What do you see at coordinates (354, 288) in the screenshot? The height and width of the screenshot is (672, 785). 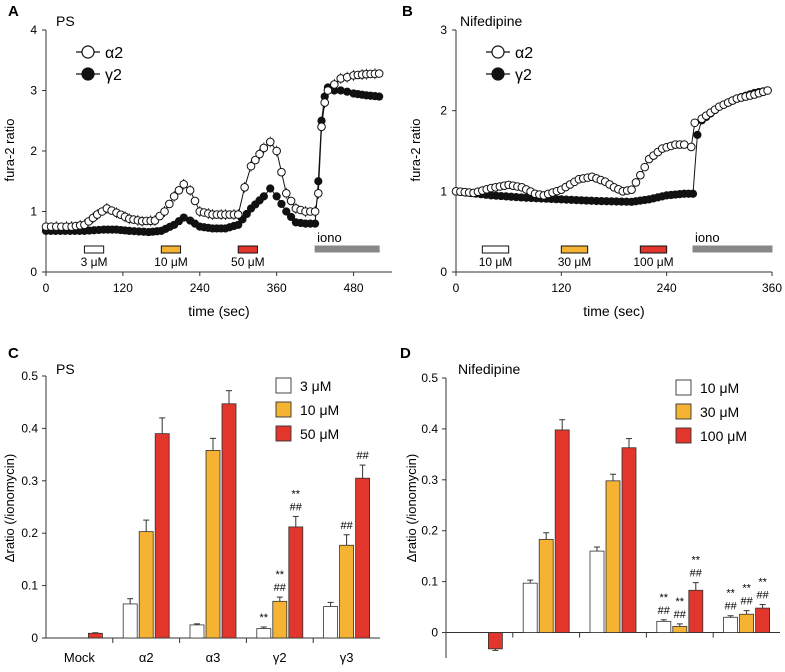 I see `x-tick-label: 480` at bounding box center [354, 288].